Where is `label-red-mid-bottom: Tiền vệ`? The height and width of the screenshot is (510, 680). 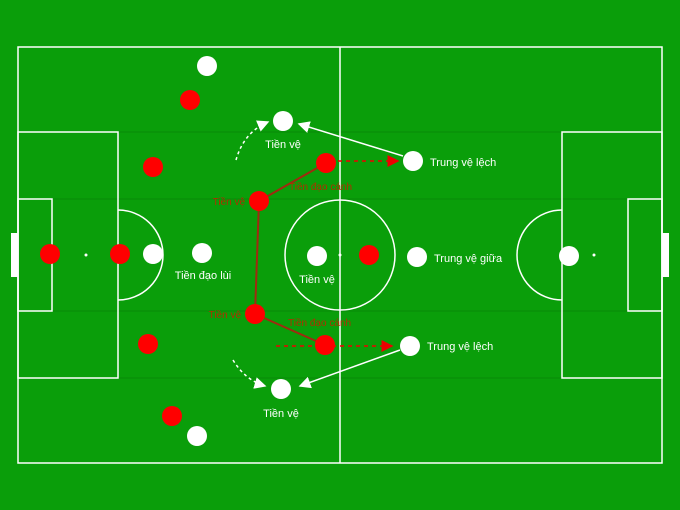
label-red-mid-bottom: Tiền vệ is located at coordinates (225, 315).